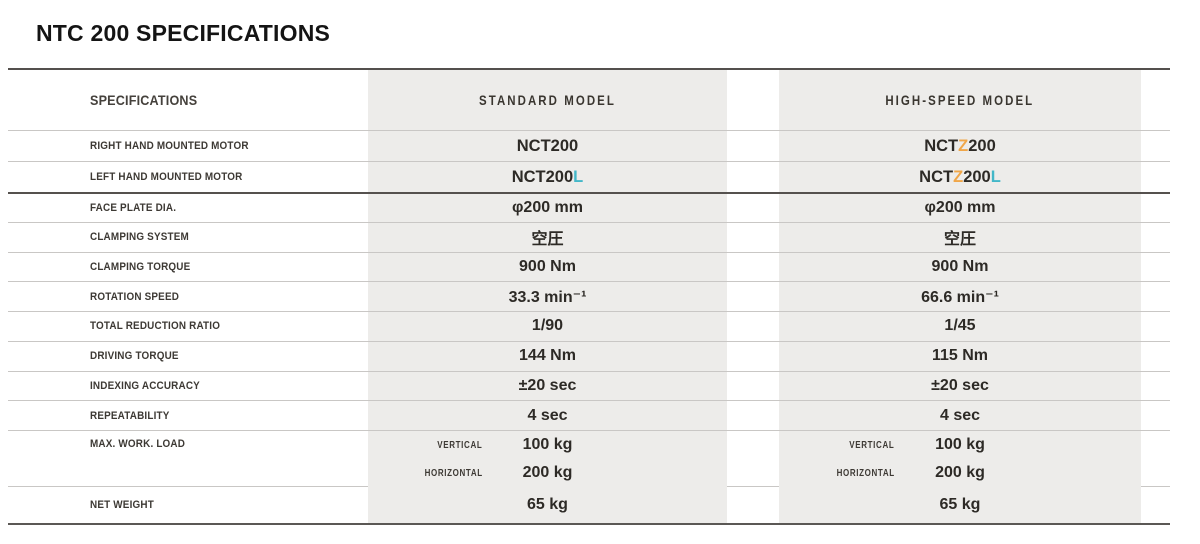  Describe the element at coordinates (547, 356) in the screenshot. I see `standard-value-cell: 144 Nm` at that location.